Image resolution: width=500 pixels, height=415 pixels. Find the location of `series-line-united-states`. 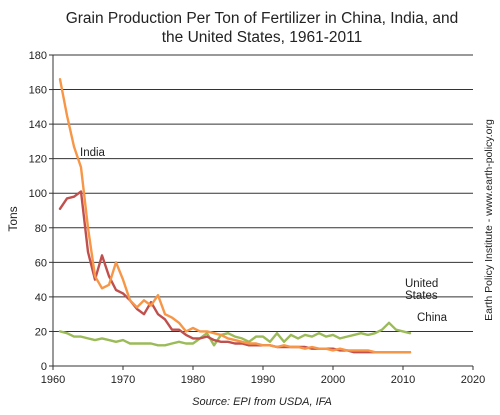

series-line-united-states is located at coordinates (235, 334).